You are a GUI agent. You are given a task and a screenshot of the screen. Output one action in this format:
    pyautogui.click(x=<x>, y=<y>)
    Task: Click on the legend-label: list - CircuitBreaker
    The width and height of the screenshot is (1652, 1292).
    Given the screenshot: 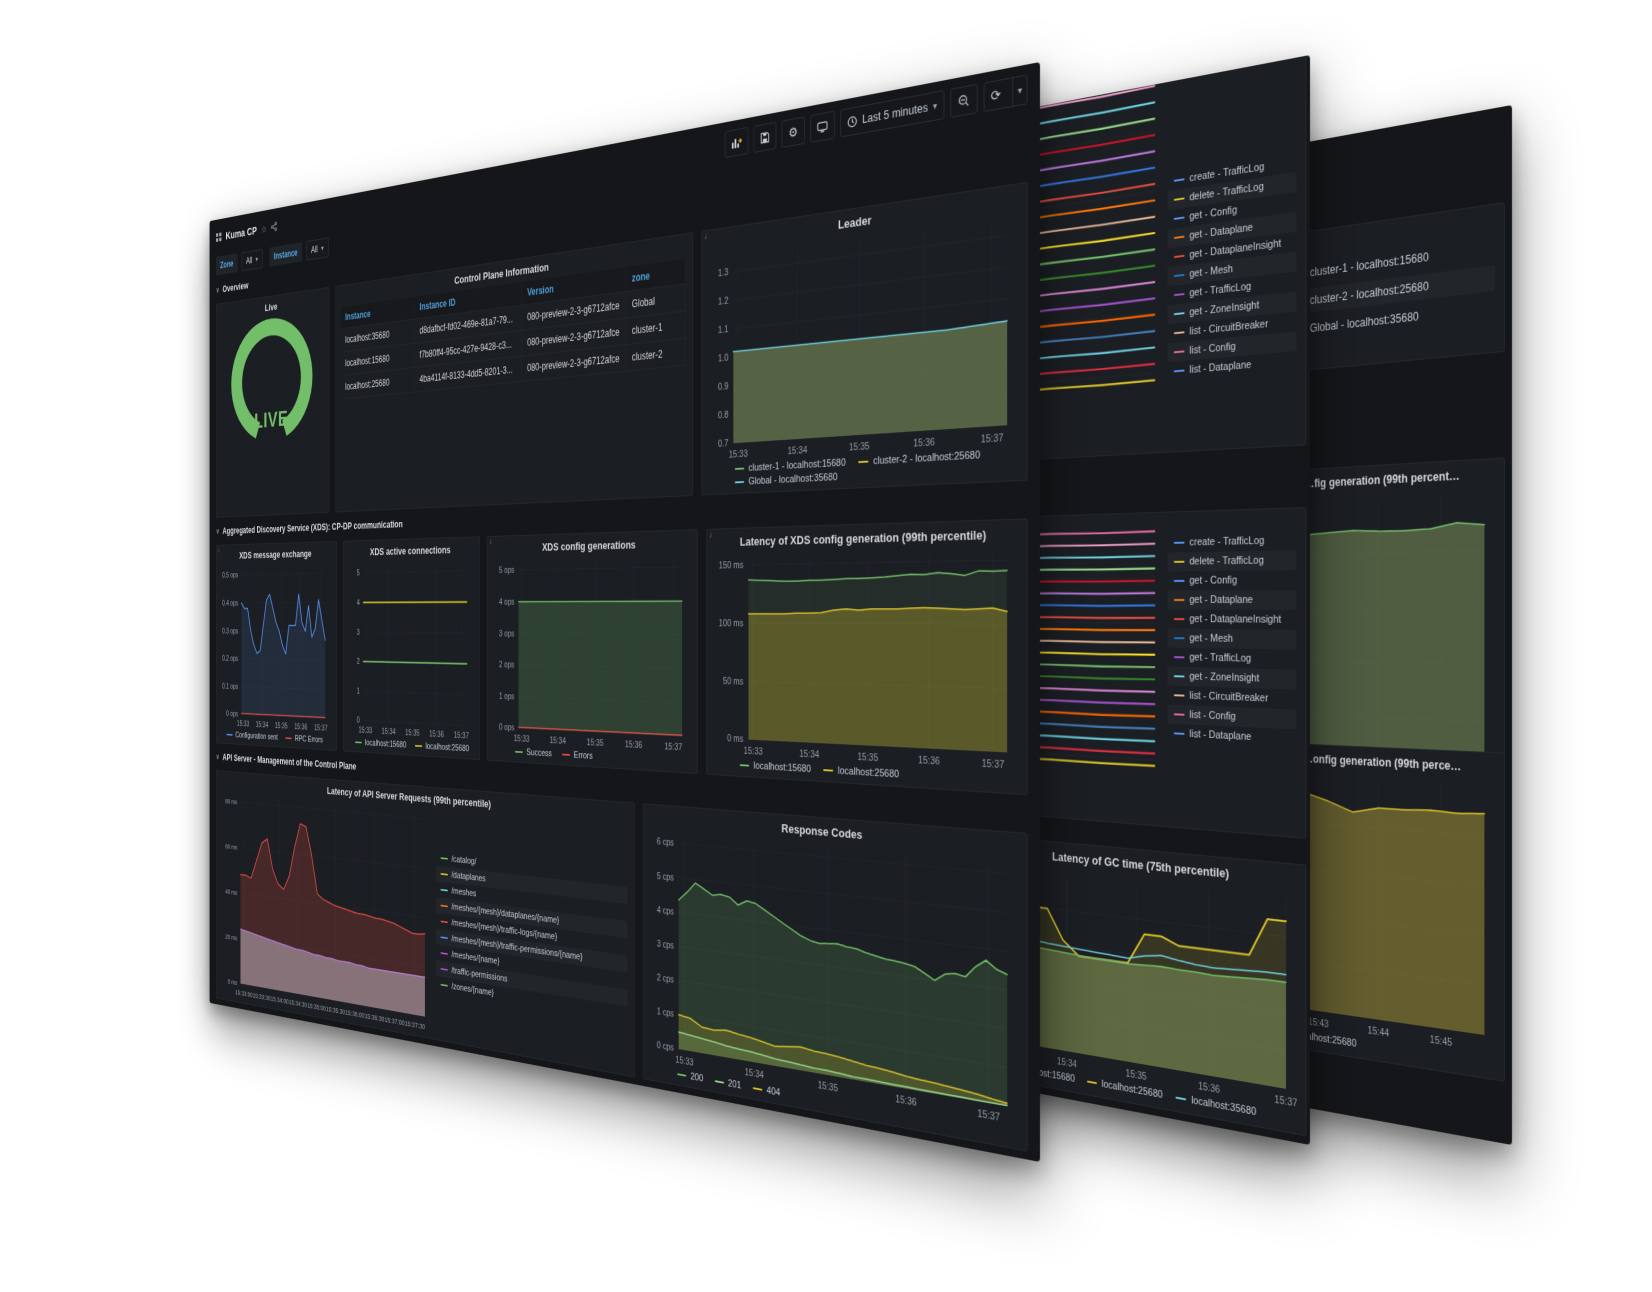 What is the action you would take?
    pyautogui.click(x=1229, y=697)
    